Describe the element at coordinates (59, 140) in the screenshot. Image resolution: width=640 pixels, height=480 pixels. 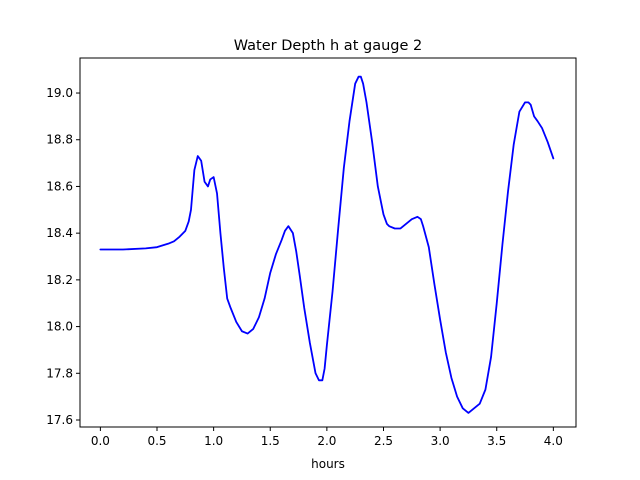
I see `y-tick-label: 18.8` at that location.